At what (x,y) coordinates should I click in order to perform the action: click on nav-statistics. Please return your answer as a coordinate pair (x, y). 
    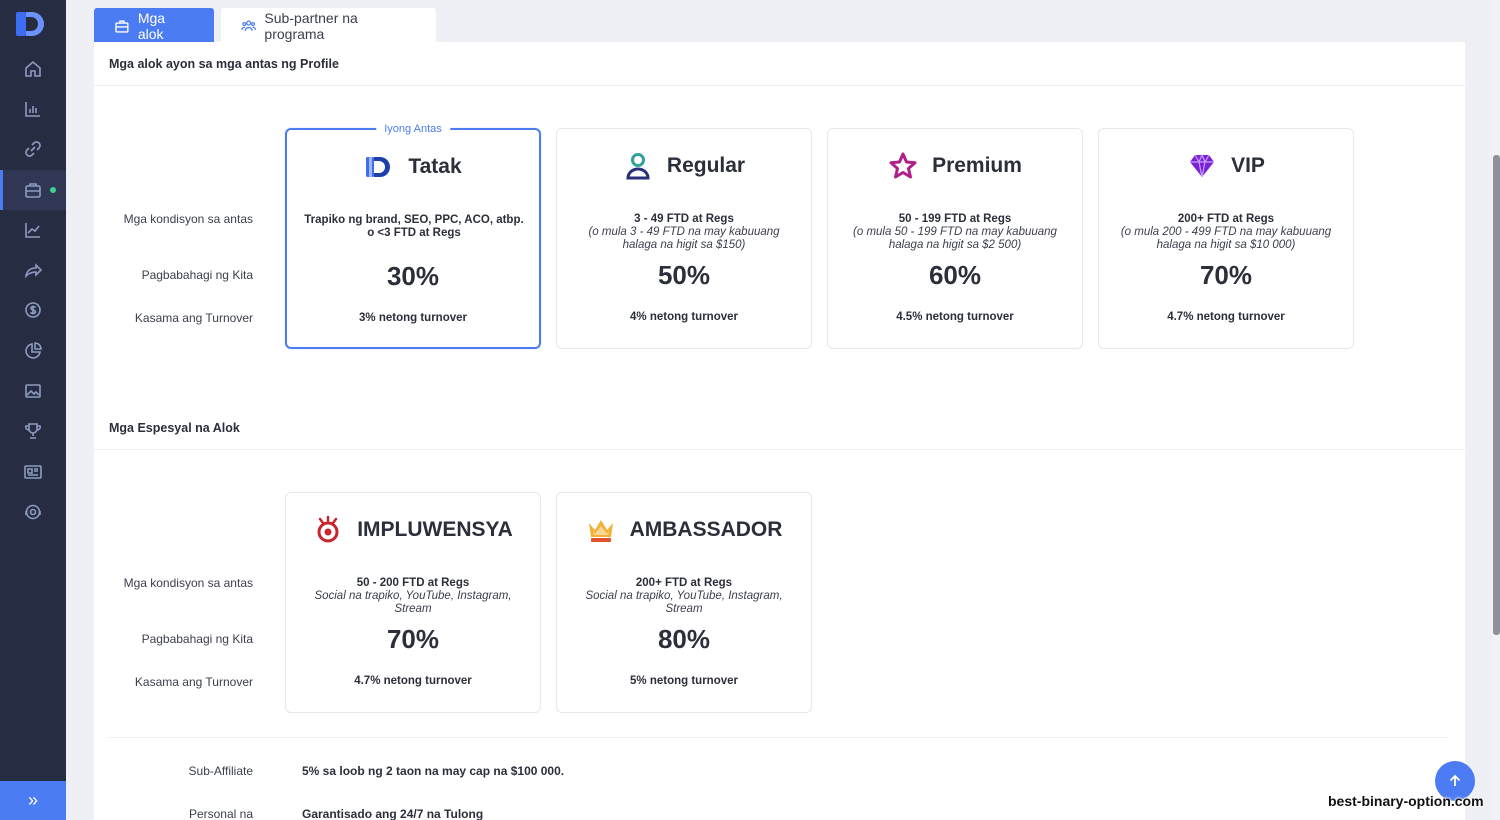
    Looking at the image, I should click on (33, 109).